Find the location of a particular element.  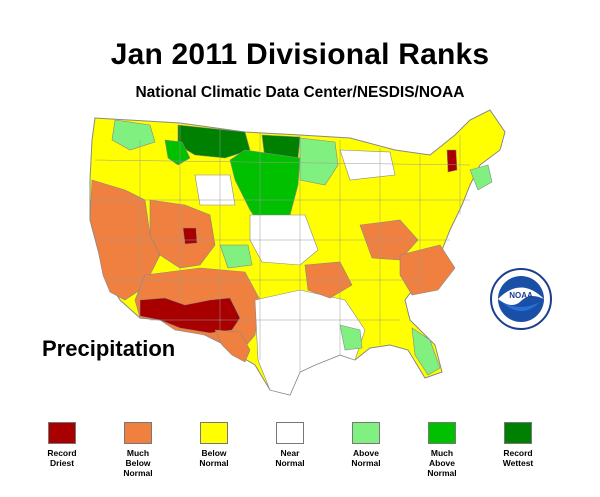

legend-item-much-below: Much Below Normal is located at coordinates (138, 450).